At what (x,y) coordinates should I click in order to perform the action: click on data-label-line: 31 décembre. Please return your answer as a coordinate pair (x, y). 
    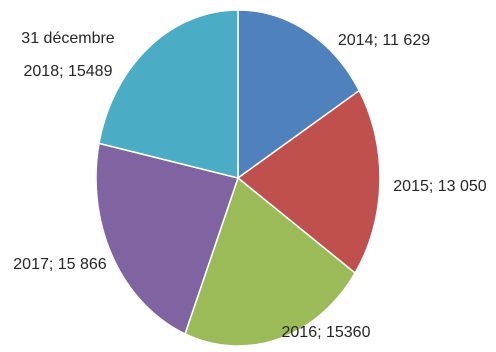
    Looking at the image, I should click on (67, 38).